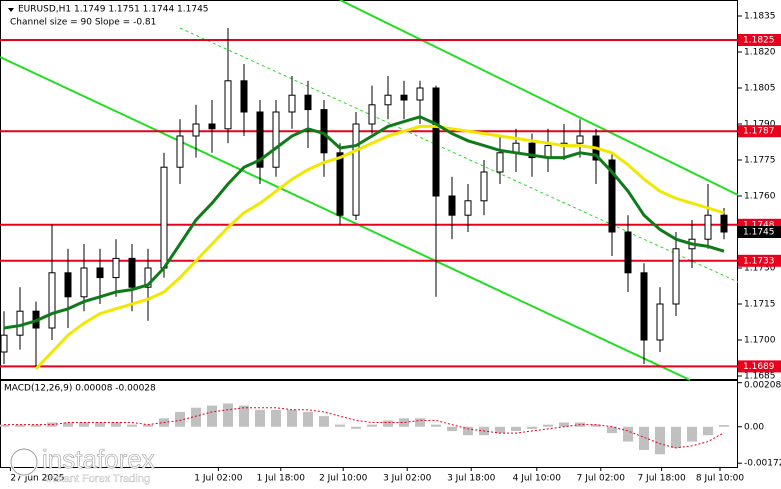  What do you see at coordinates (759, 225) in the screenshot?
I see `level-label: 1.1748` at bounding box center [759, 225].